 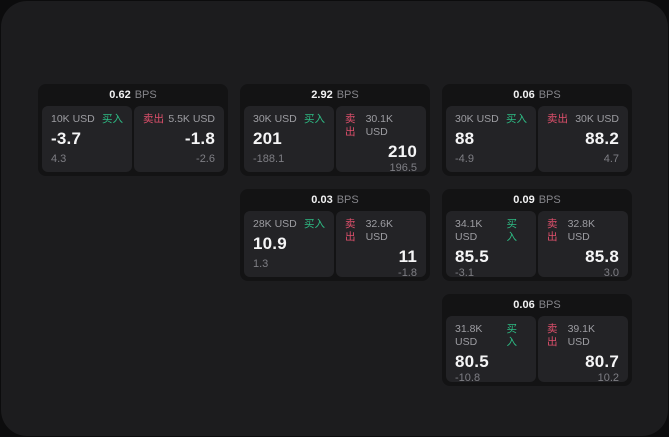 What do you see at coordinates (611, 159) in the screenshot?
I see `sell-sub-value: 4.7` at bounding box center [611, 159].